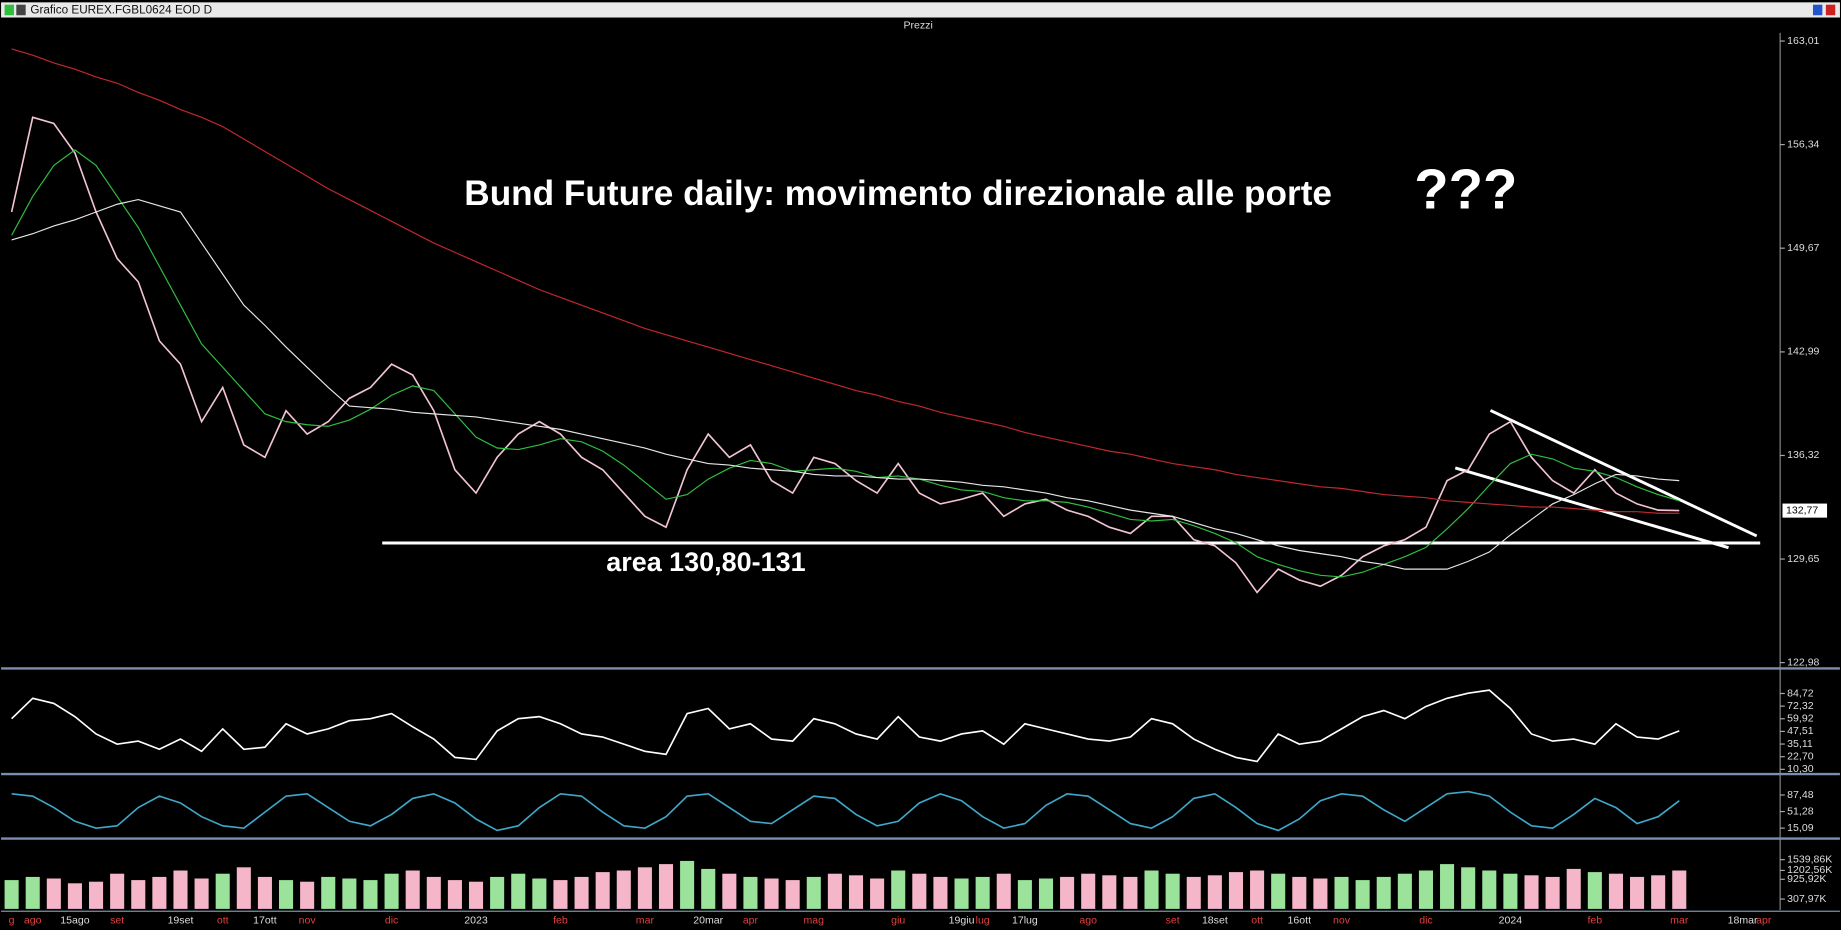 Image resolution: width=1841 pixels, height=930 pixels. What do you see at coordinates (1803, 559) in the screenshot?
I see `y-tick-label: 129,65` at bounding box center [1803, 559].